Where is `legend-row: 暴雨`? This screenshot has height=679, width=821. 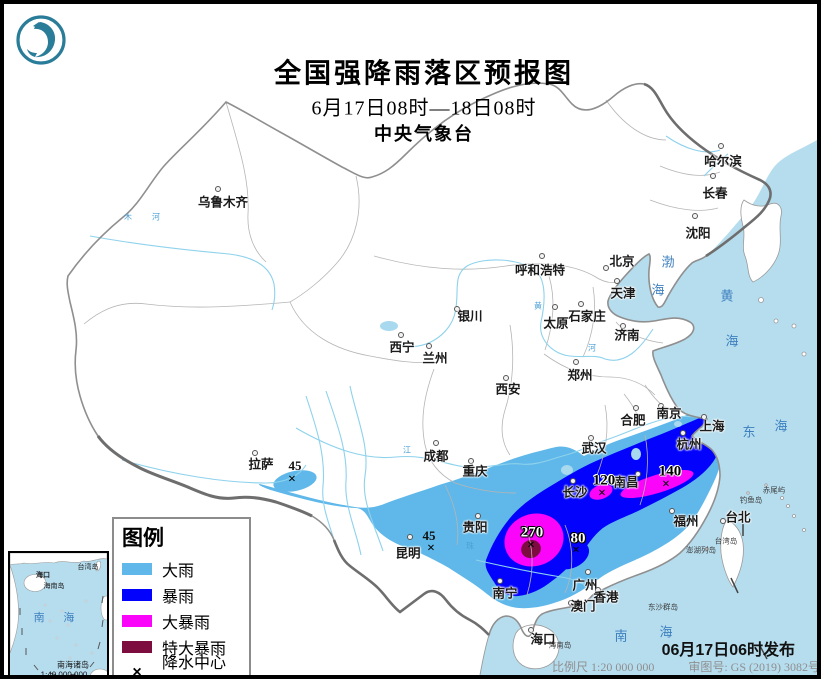
legend-row: 暴雨 is located at coordinates (181, 595).